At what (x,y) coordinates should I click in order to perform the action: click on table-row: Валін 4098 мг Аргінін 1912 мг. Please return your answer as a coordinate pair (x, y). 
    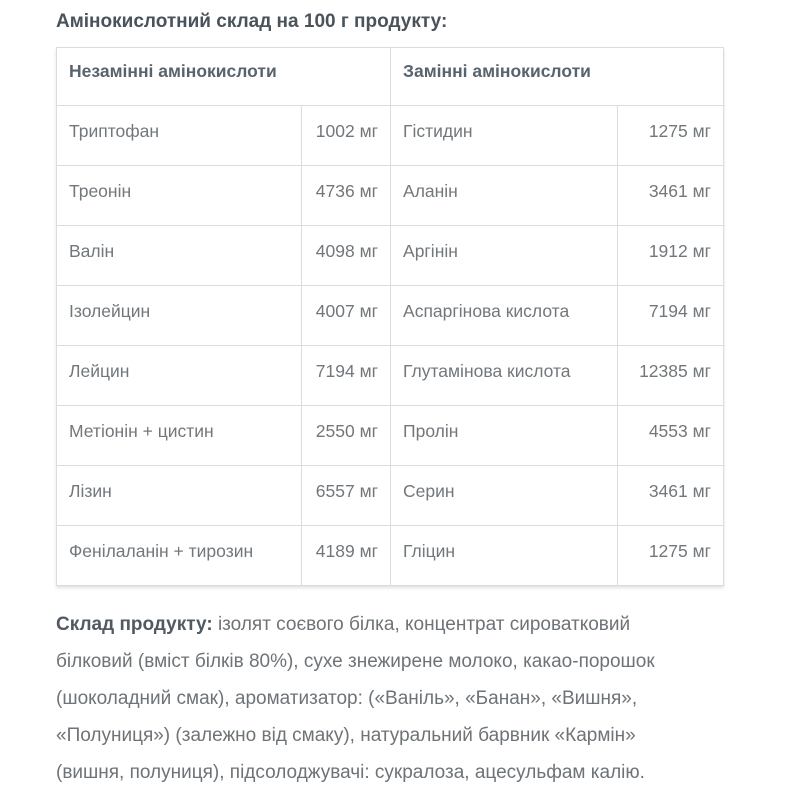
    Looking at the image, I should click on (390, 255).